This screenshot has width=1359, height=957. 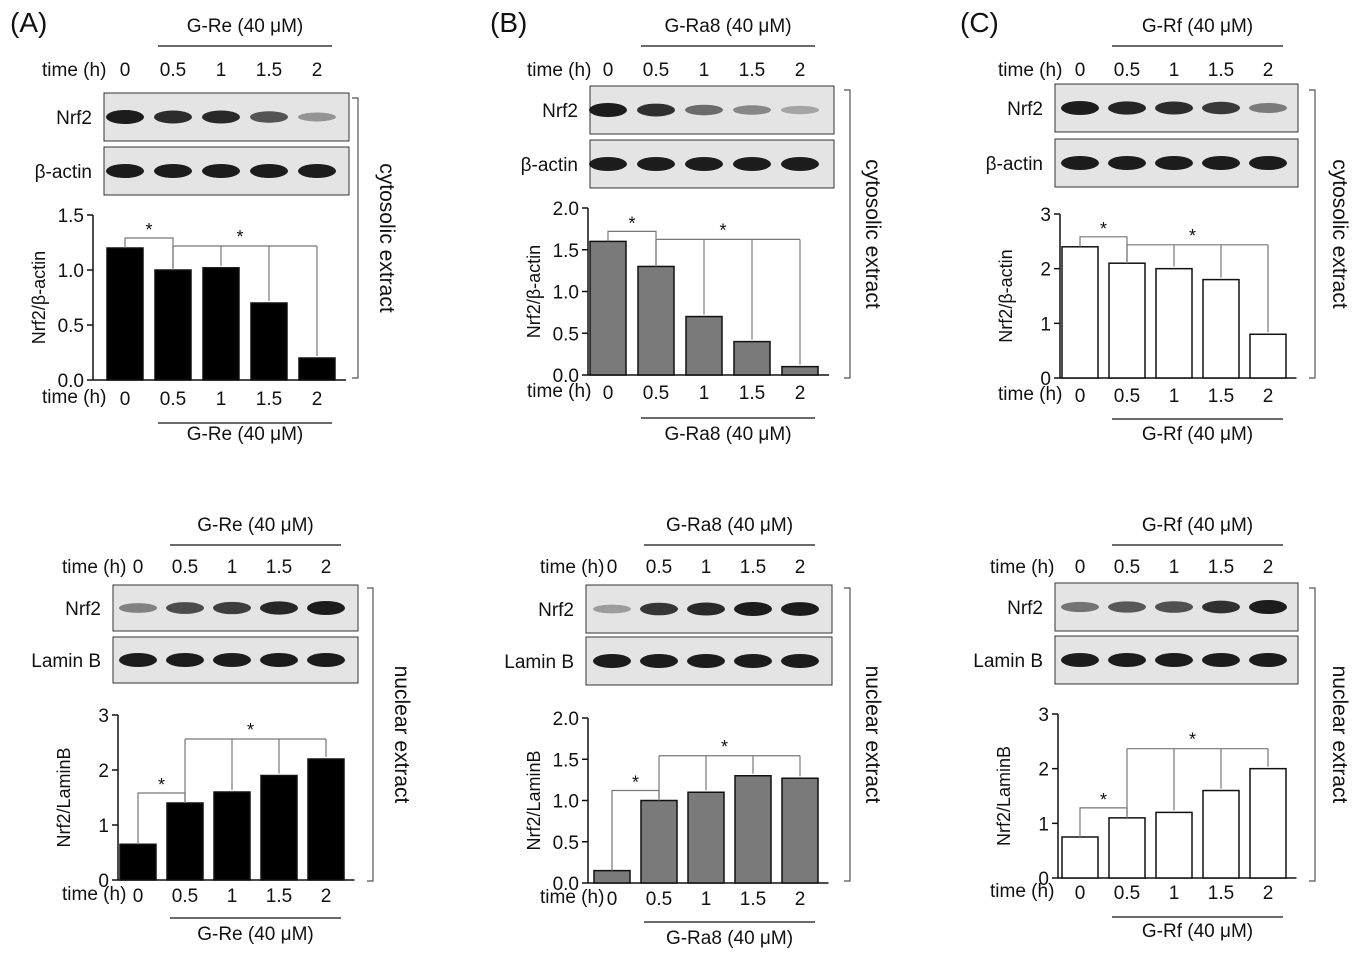 What do you see at coordinates (232, 567) in the screenshot?
I see `time-tick-top: 1` at bounding box center [232, 567].